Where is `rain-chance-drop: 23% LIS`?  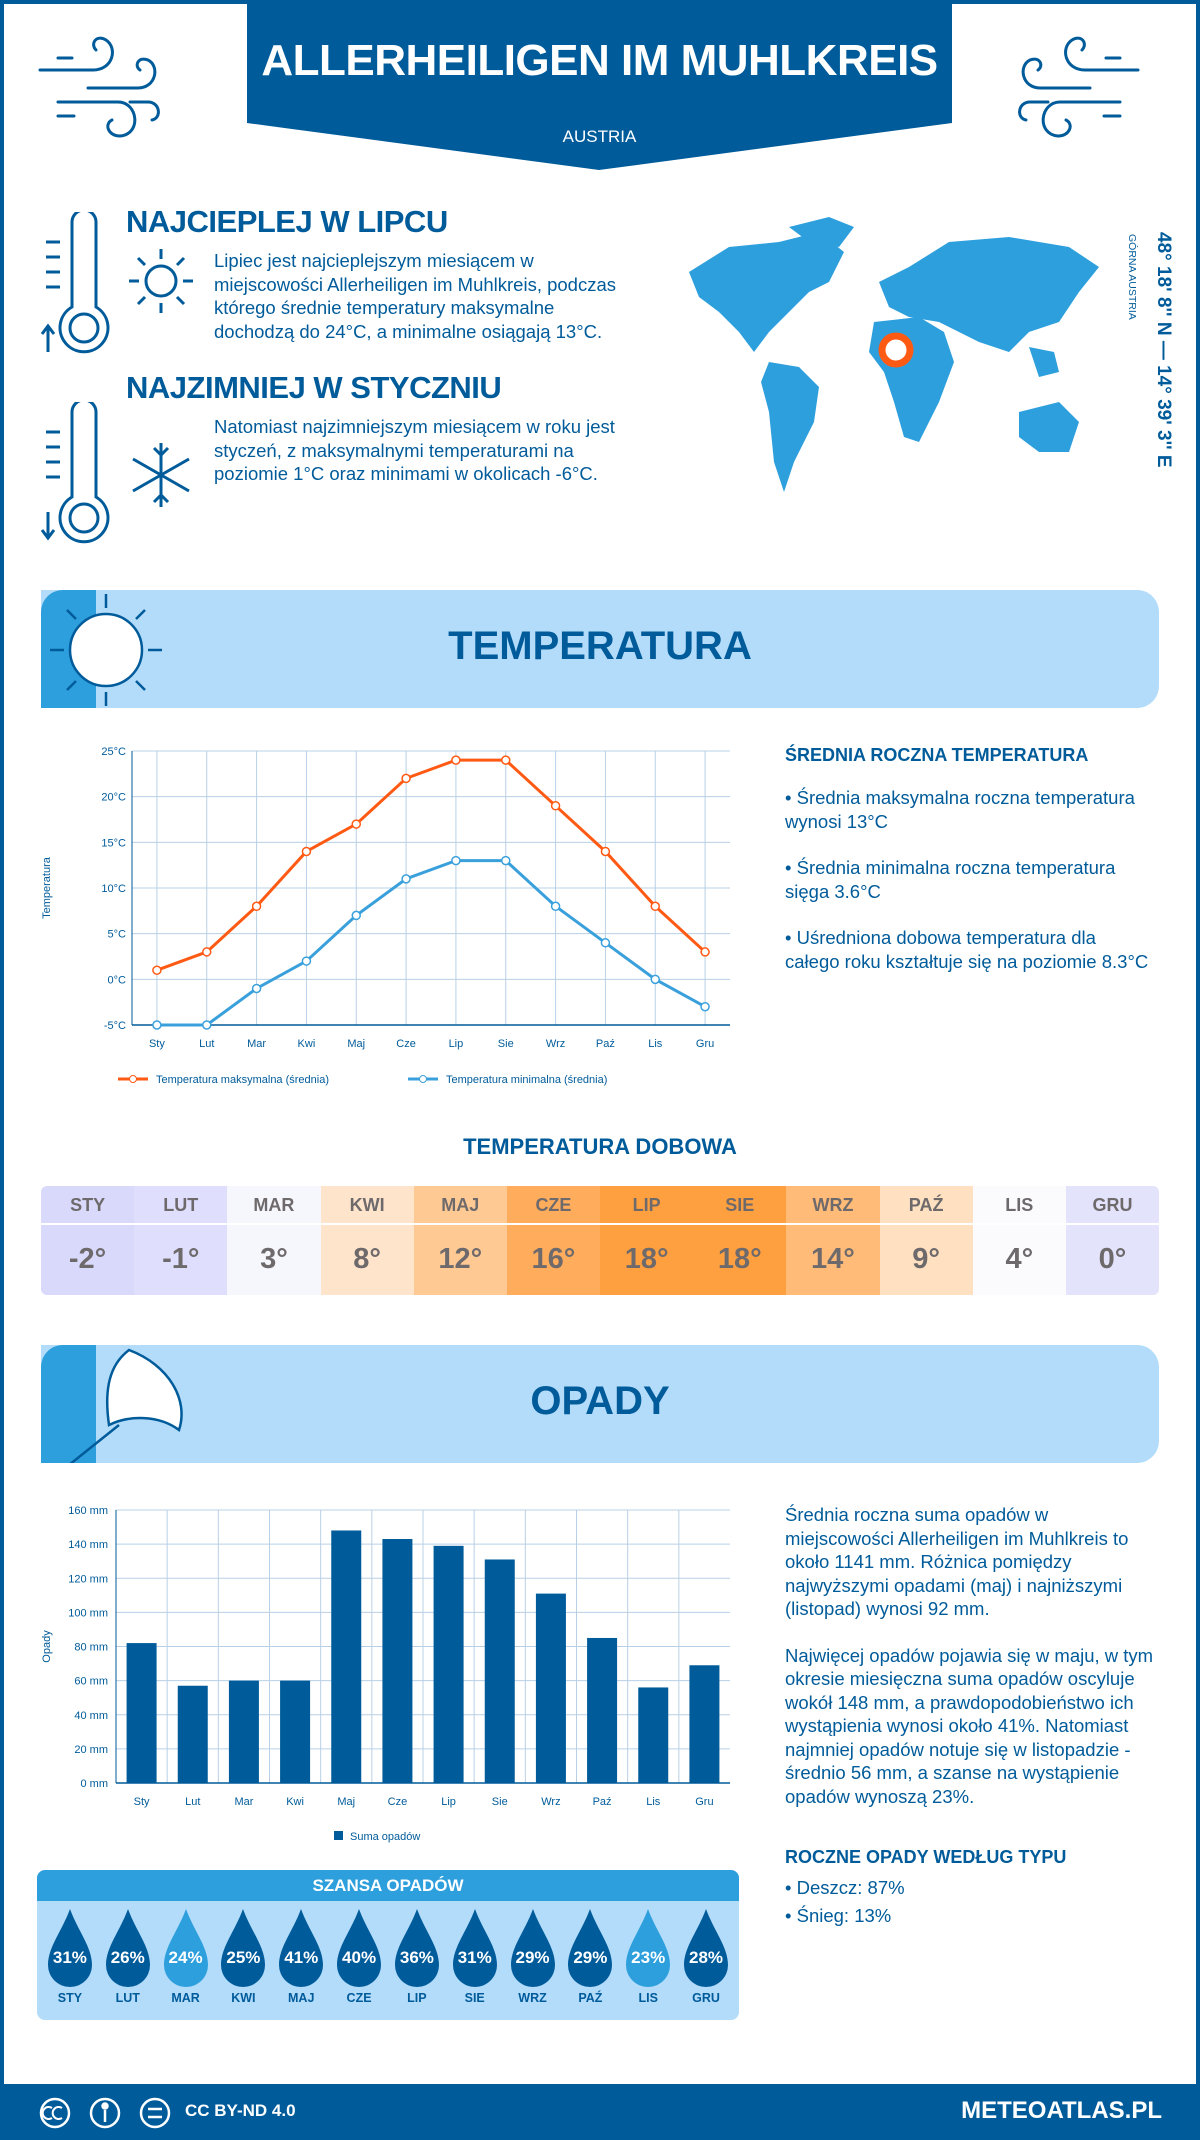 rain-chance-drop: 23% LIS is located at coordinates (648, 1960).